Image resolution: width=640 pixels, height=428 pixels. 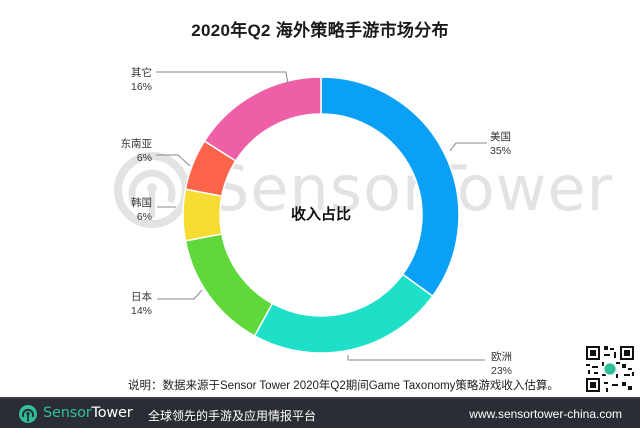 What do you see at coordinates (468, 147) in the screenshot?
I see `leader-line-us` at bounding box center [468, 147].